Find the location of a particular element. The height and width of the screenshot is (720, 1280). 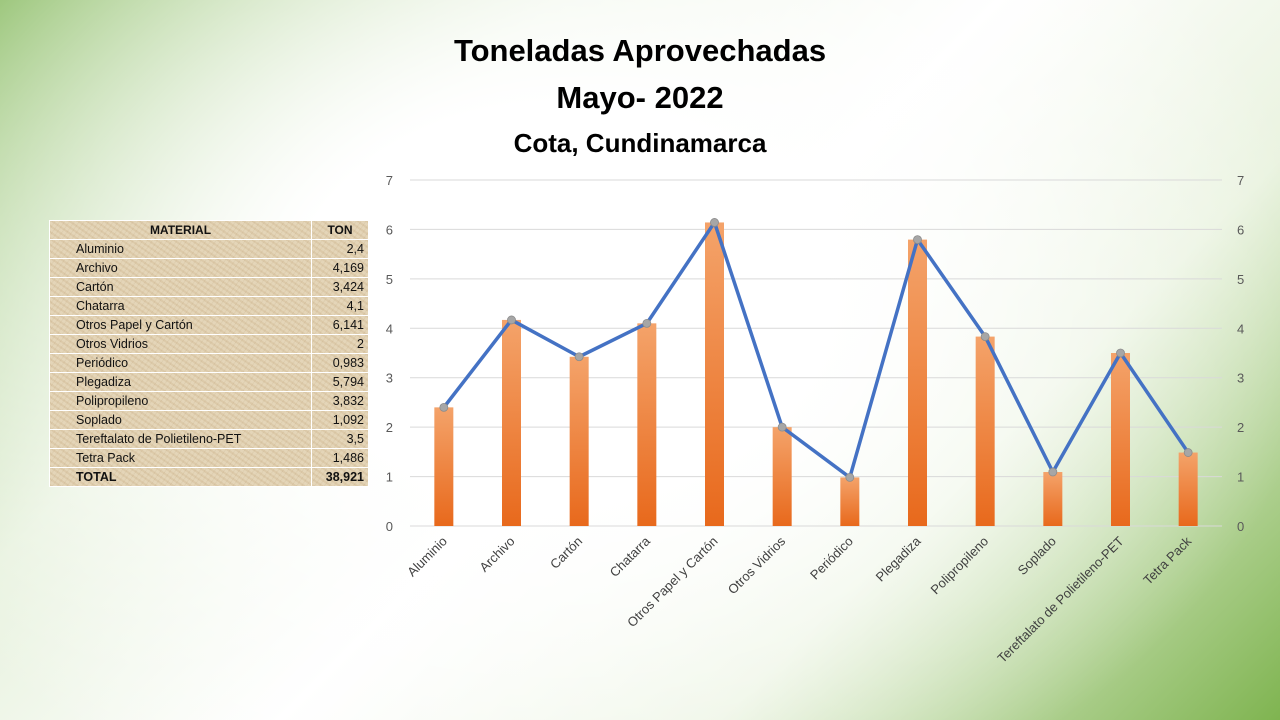

table-header-row: MATERIAL TON is located at coordinates (209, 230).